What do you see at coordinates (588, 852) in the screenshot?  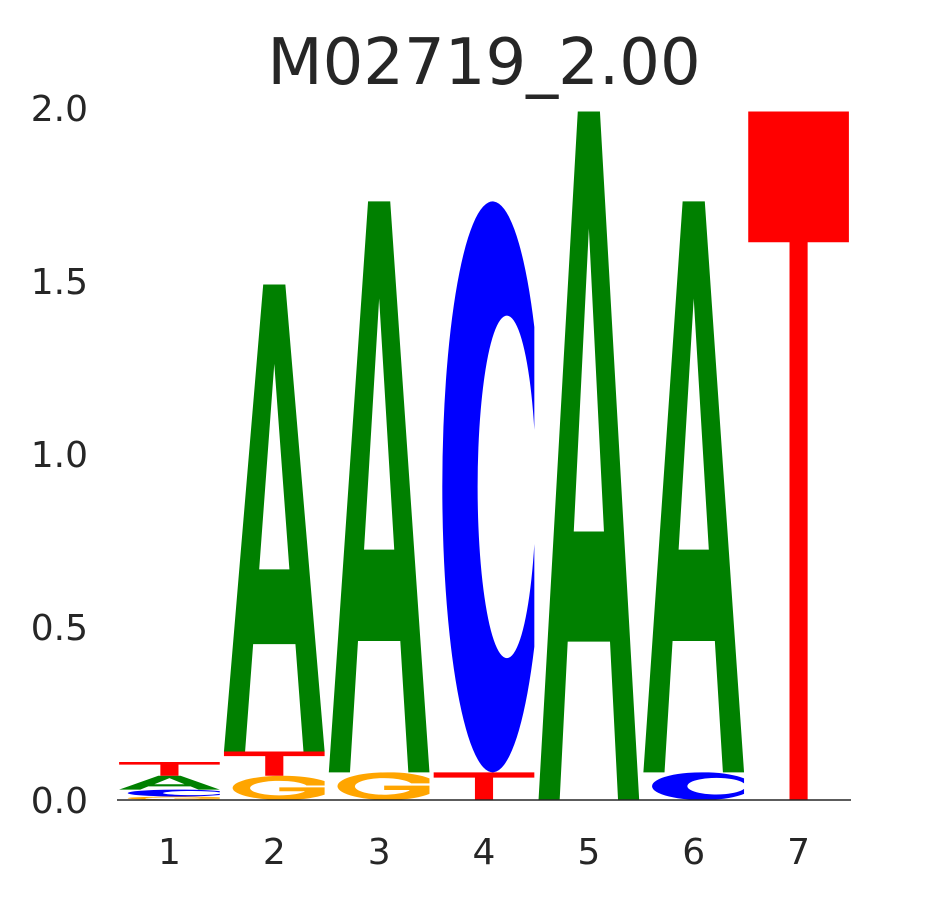 I see `x-tick-label: 5` at bounding box center [588, 852].